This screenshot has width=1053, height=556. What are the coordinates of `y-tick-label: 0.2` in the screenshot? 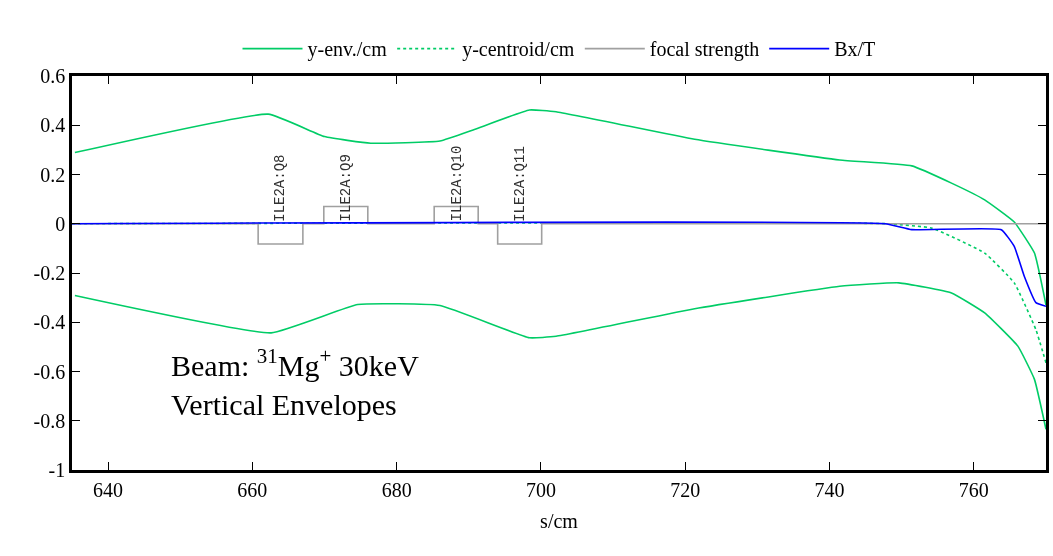 It's located at (53, 174).